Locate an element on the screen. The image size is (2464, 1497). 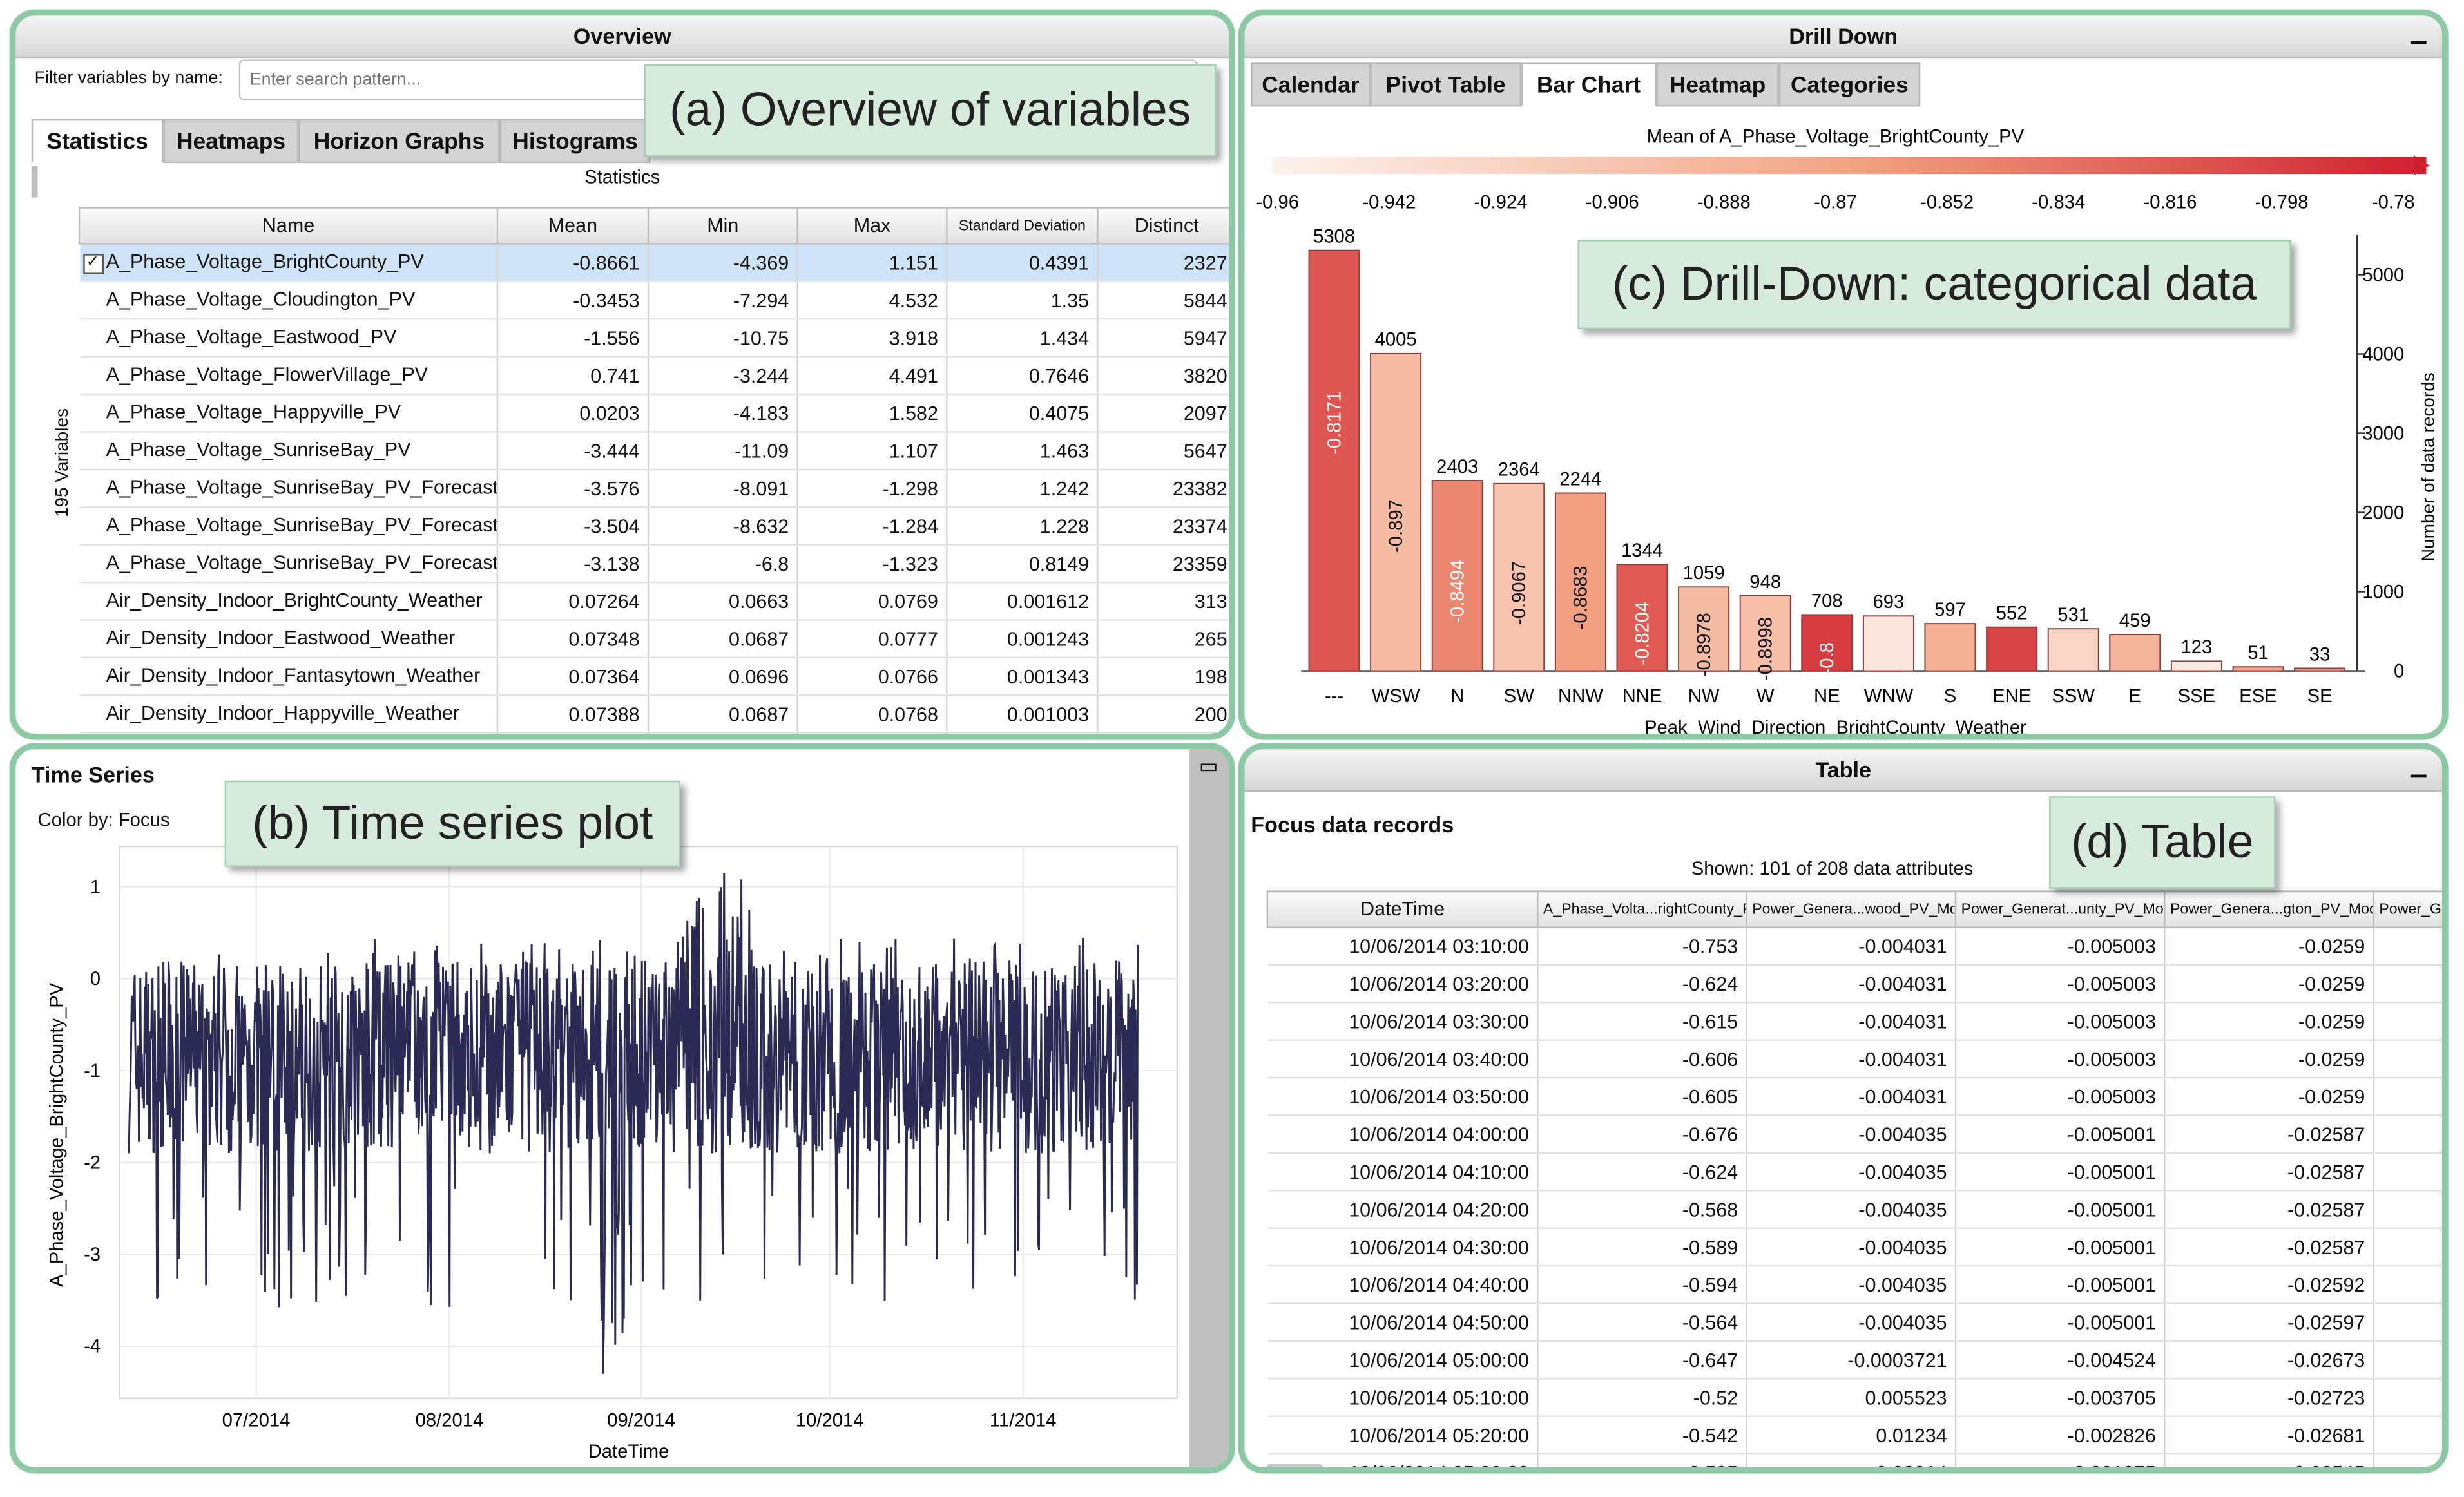
tab-heatmap: Heatmap is located at coordinates (1717, 84).